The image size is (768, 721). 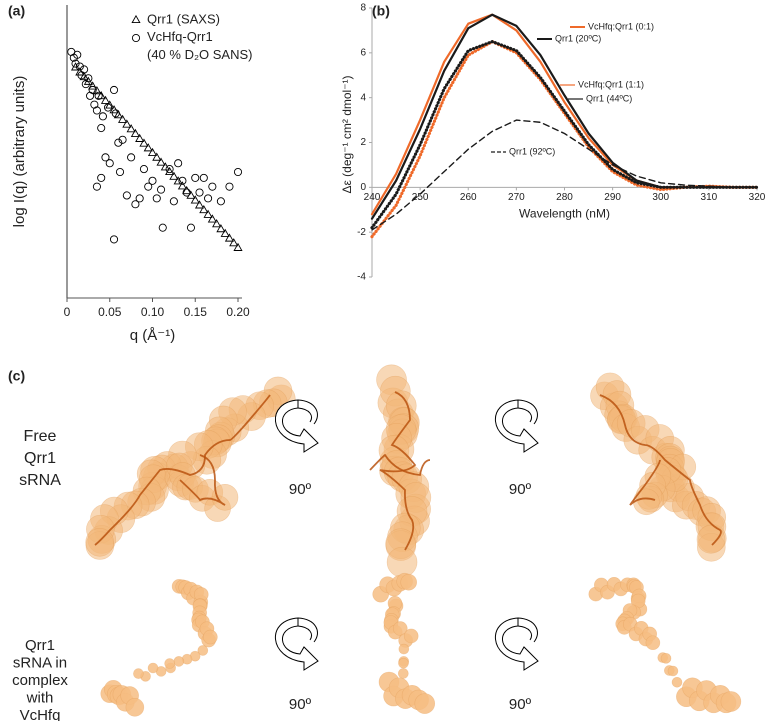 I want to click on y-tick-label: 4, so click(x=363, y=97).